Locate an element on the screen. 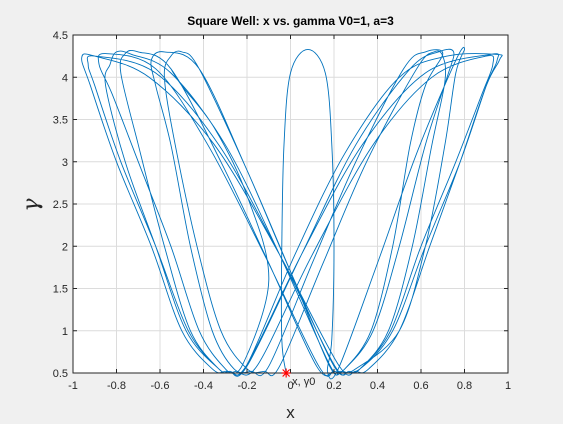  x-tick-label: 0.4 is located at coordinates (377, 386).